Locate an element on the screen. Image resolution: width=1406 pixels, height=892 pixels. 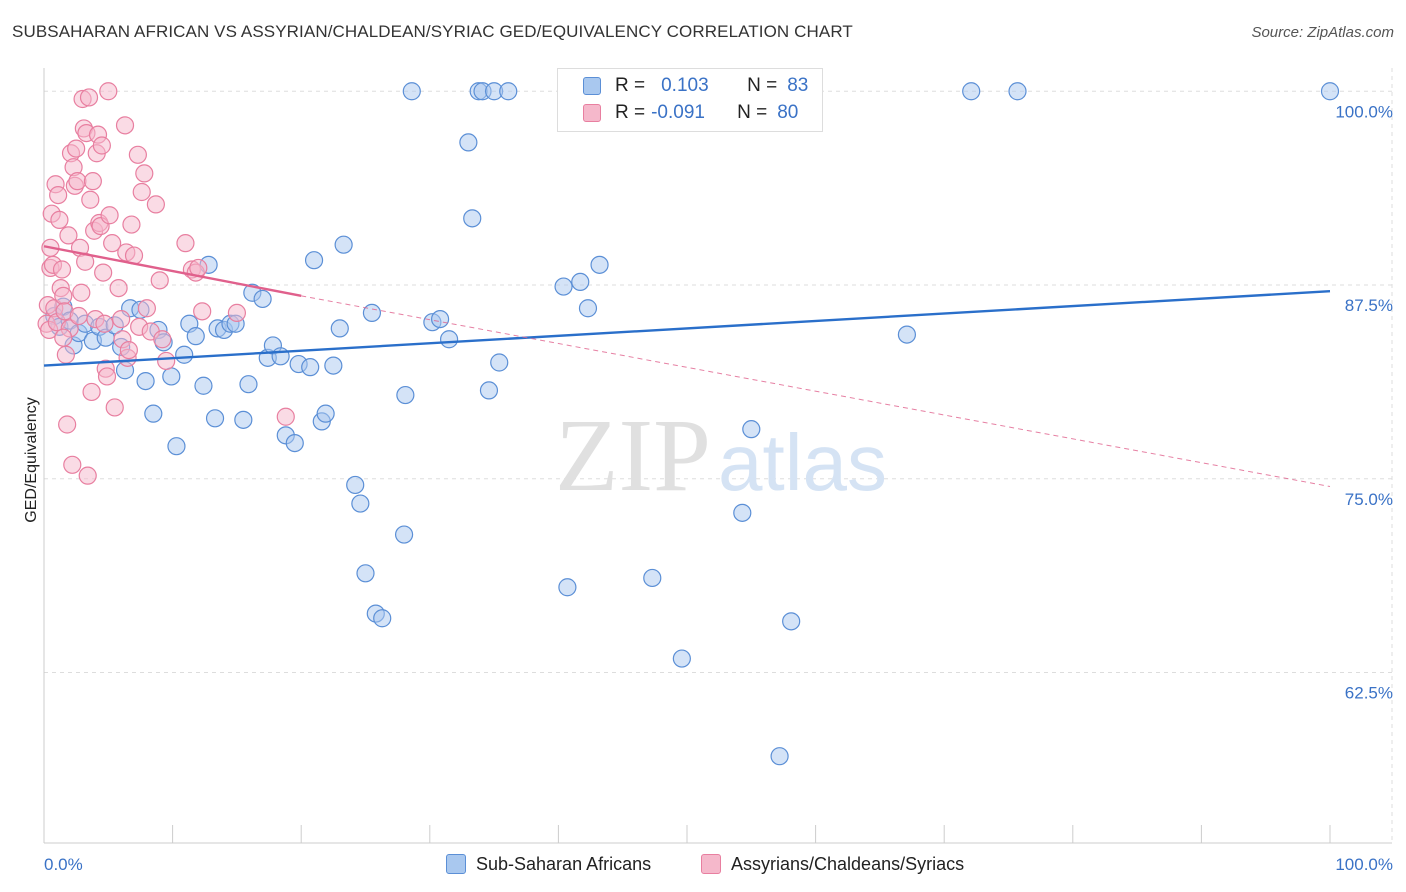
series-swatch-blue is located at coordinates (456, 864).